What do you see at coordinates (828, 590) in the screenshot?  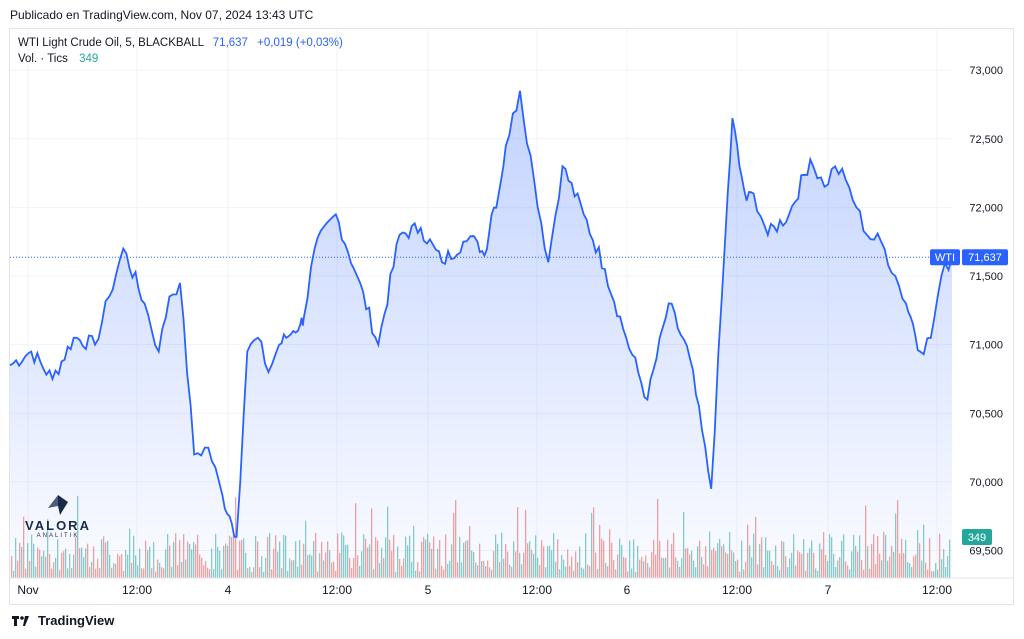 I see `x-tick-label: 7` at bounding box center [828, 590].